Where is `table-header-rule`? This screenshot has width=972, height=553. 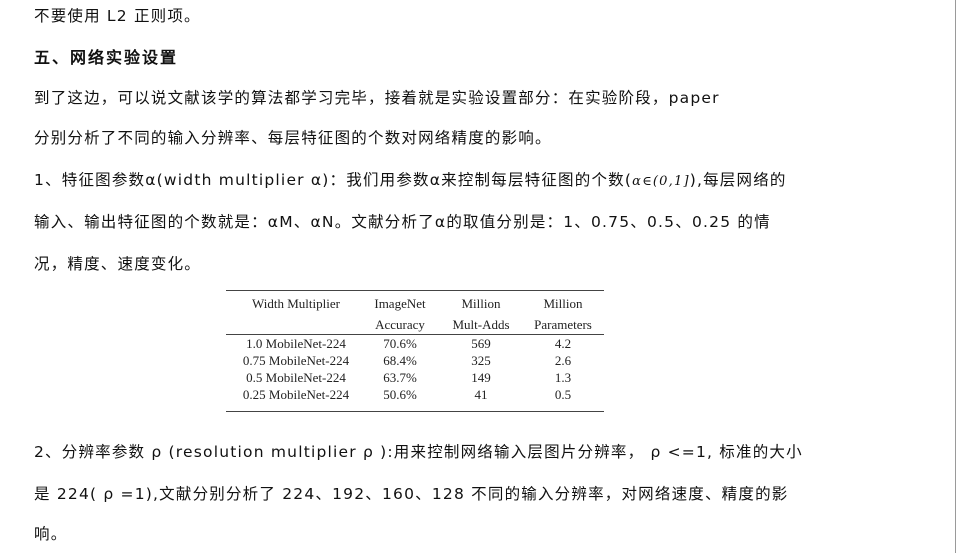
table-header-rule is located at coordinates (415, 334).